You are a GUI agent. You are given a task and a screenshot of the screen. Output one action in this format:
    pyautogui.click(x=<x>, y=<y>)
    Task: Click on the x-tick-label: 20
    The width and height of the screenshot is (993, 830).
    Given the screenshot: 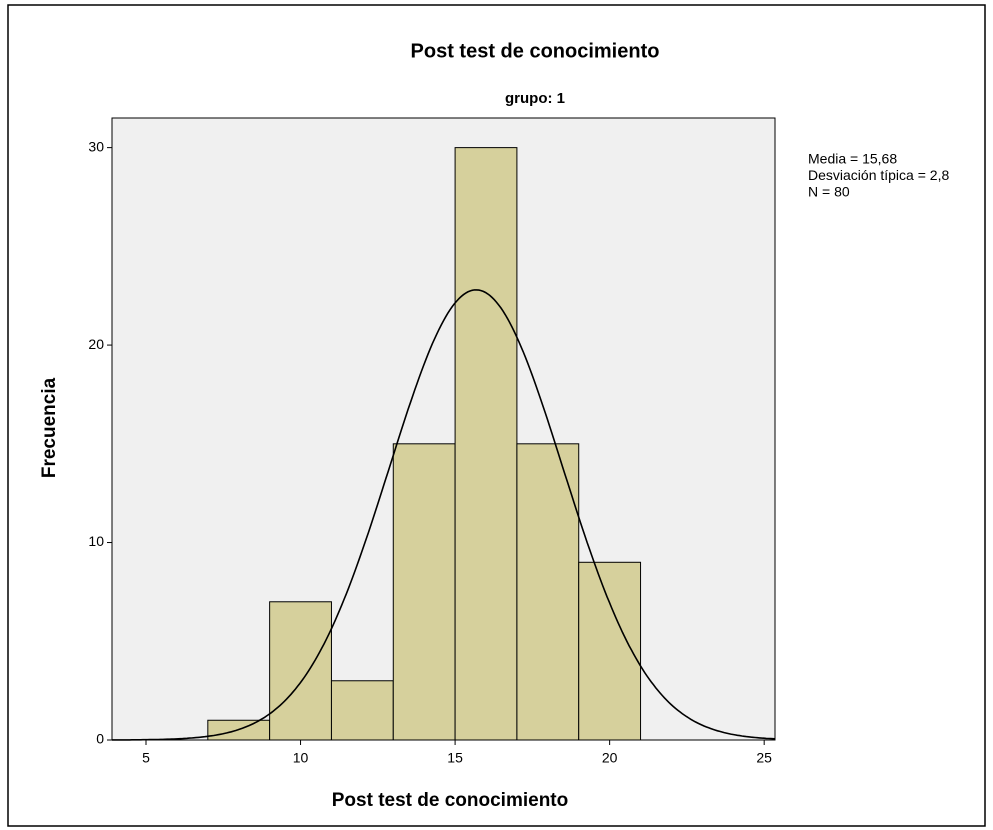 What is the action you would take?
    pyautogui.click(x=610, y=758)
    